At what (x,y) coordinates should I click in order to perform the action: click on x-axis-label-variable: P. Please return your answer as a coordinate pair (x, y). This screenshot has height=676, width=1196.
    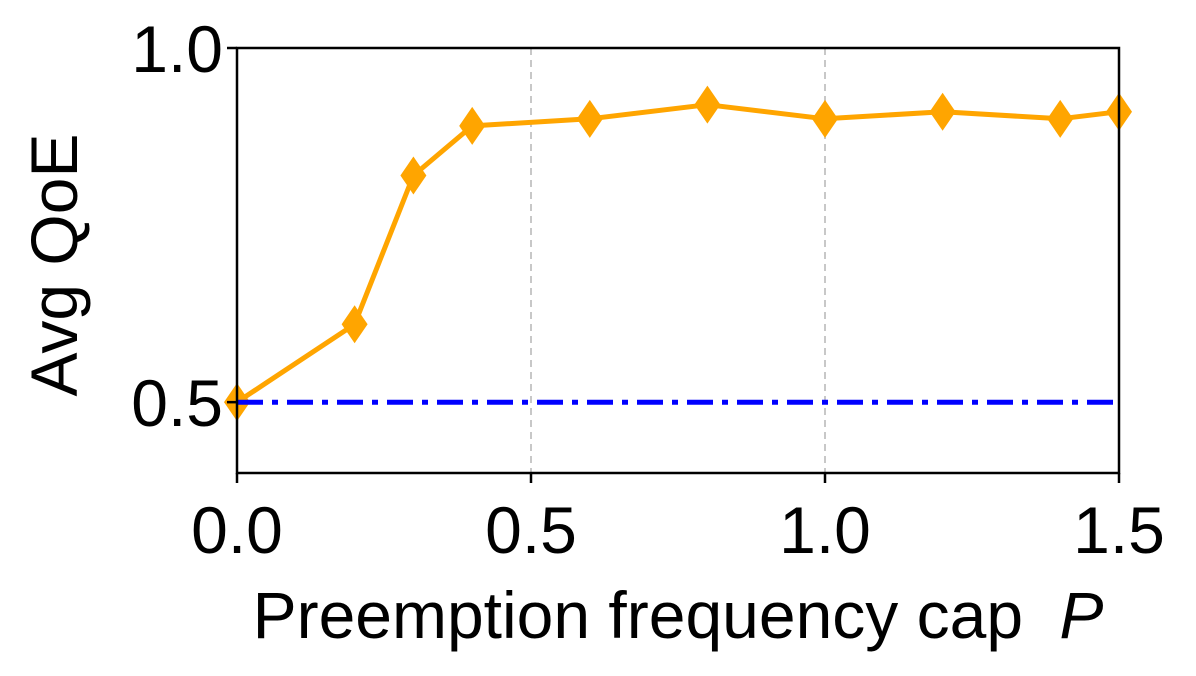
    Looking at the image, I should click on (1081, 615).